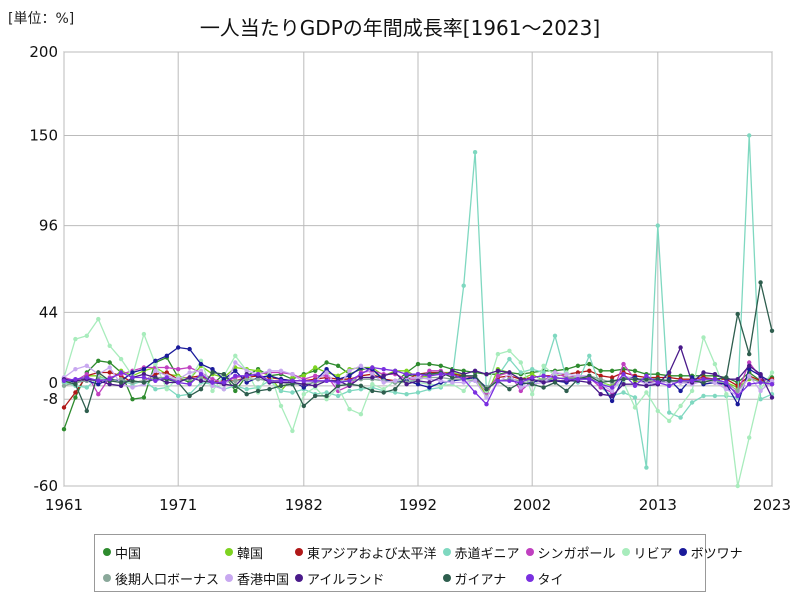 This screenshot has height=600, width=800. What do you see at coordinates (50, 399) in the screenshot?
I see `y-tick-label: -8` at bounding box center [50, 399].